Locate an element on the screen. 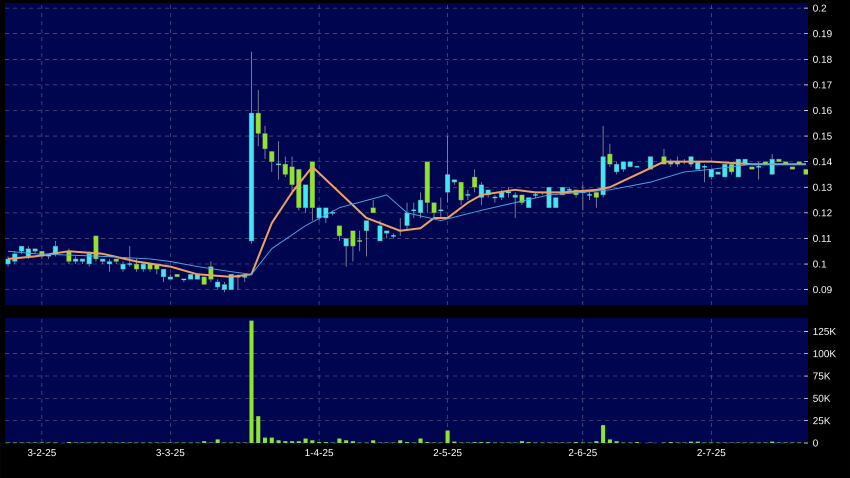 This screenshot has height=478, width=850. y-tick-label: 100K is located at coordinates (824, 354).